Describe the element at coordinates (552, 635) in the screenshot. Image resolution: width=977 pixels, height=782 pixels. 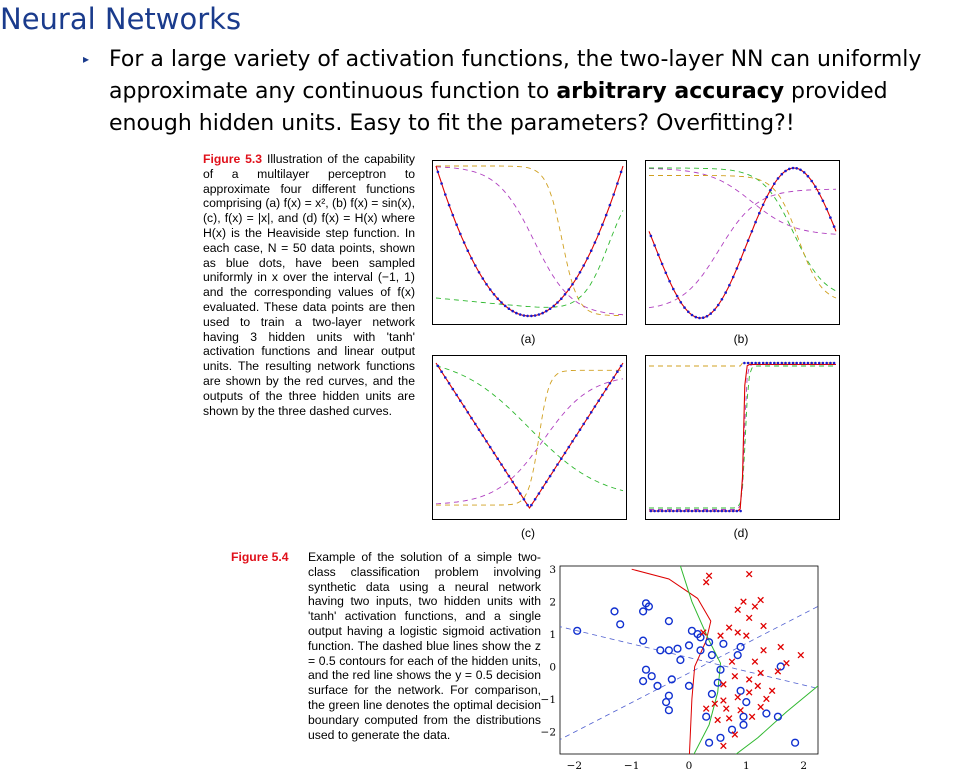
I see `y-tick-label-2: 1` at that location.